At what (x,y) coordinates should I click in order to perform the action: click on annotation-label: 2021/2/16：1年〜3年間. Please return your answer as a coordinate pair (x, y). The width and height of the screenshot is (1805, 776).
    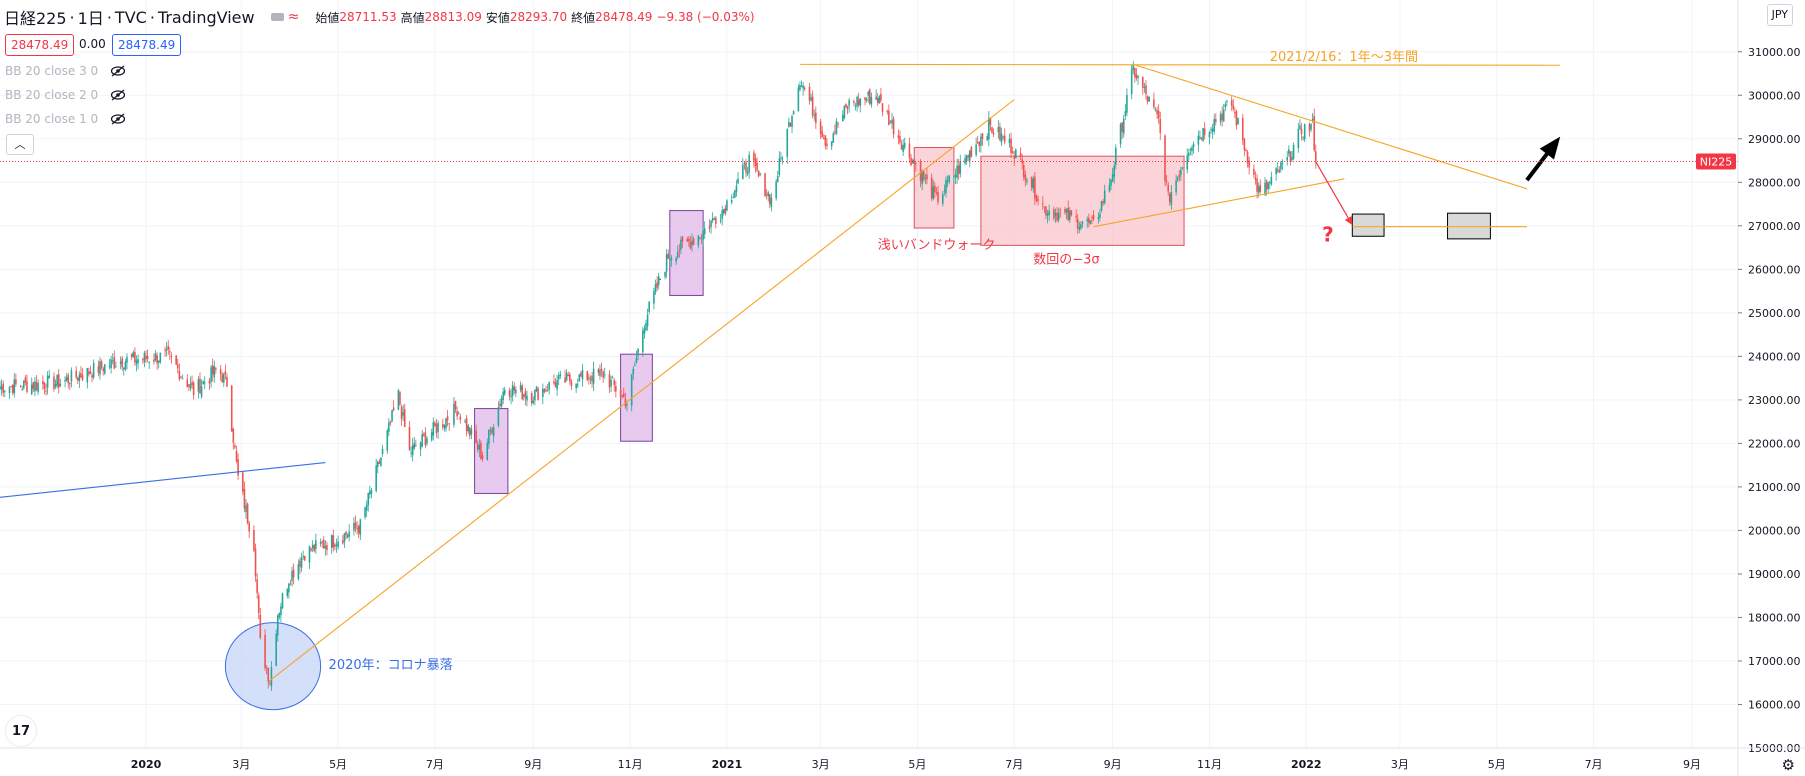
    Looking at the image, I should click on (1344, 57).